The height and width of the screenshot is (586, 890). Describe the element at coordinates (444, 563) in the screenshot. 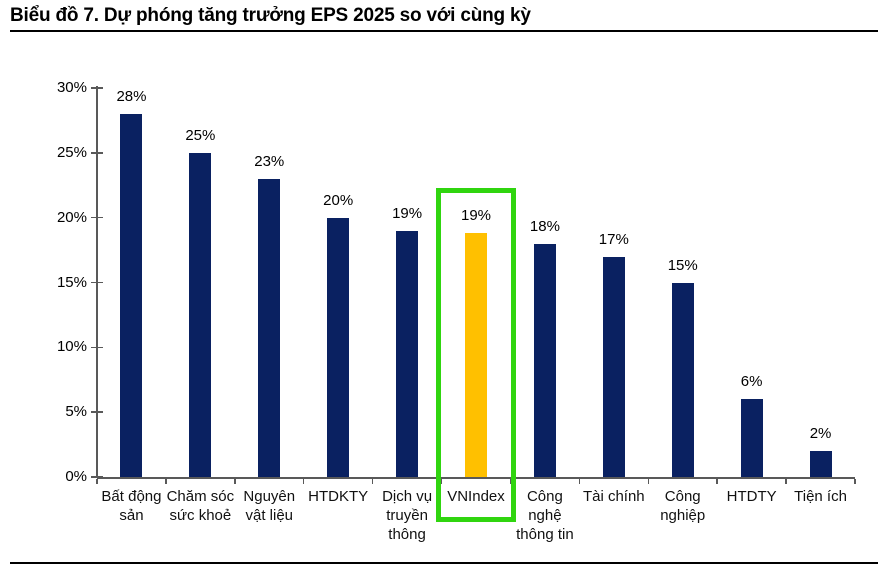

I see `bottom-divider-line` at that location.